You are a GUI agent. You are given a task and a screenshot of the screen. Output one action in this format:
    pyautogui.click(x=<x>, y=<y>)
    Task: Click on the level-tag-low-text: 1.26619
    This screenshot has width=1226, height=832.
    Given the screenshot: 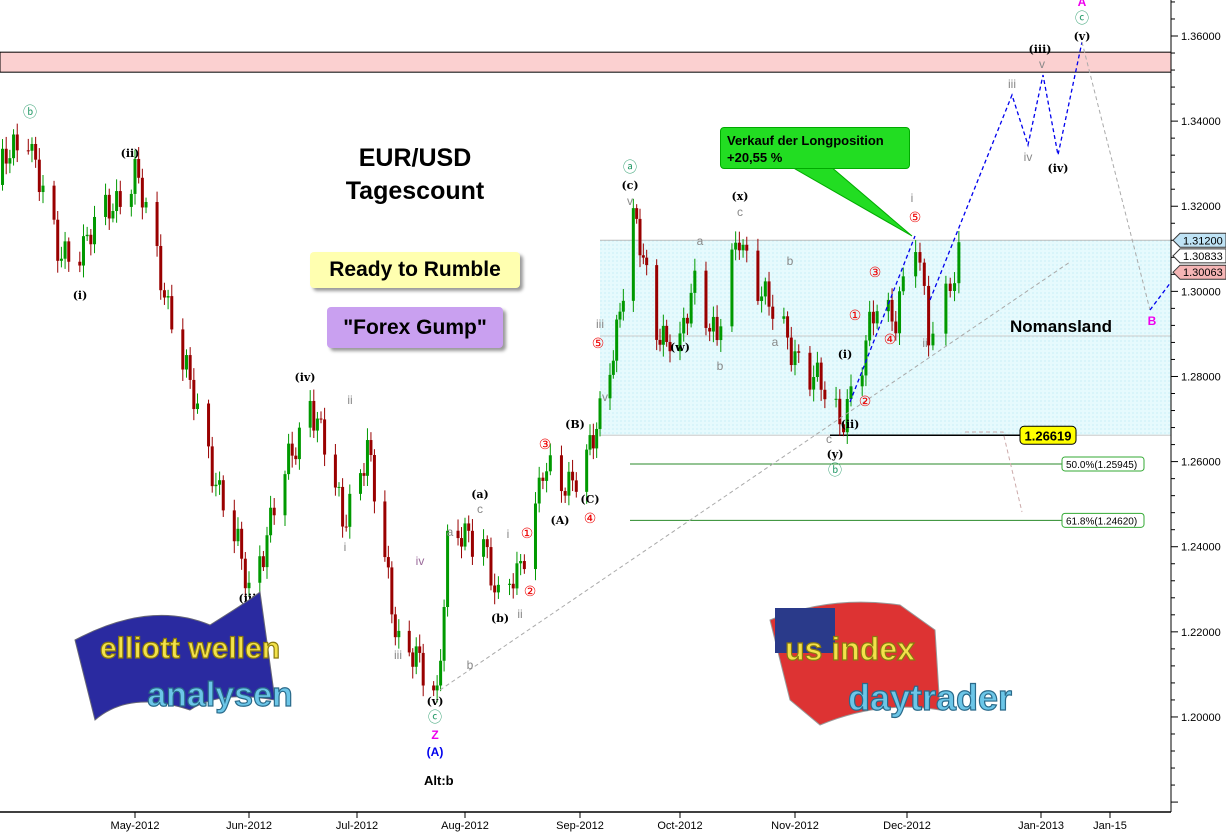 What is the action you would take?
    pyautogui.click(x=1048, y=435)
    